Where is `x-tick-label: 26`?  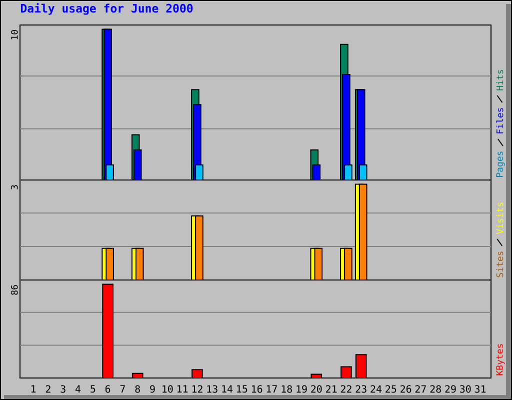
x-tick-label: 26 is located at coordinates (406, 389).